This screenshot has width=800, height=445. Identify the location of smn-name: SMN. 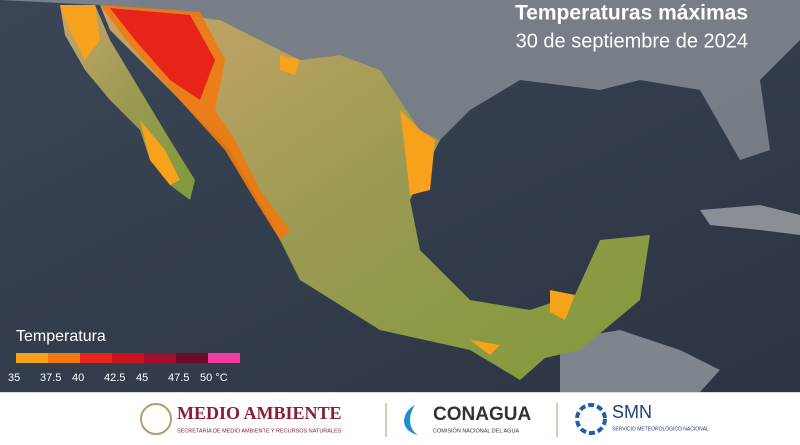
(632, 412).